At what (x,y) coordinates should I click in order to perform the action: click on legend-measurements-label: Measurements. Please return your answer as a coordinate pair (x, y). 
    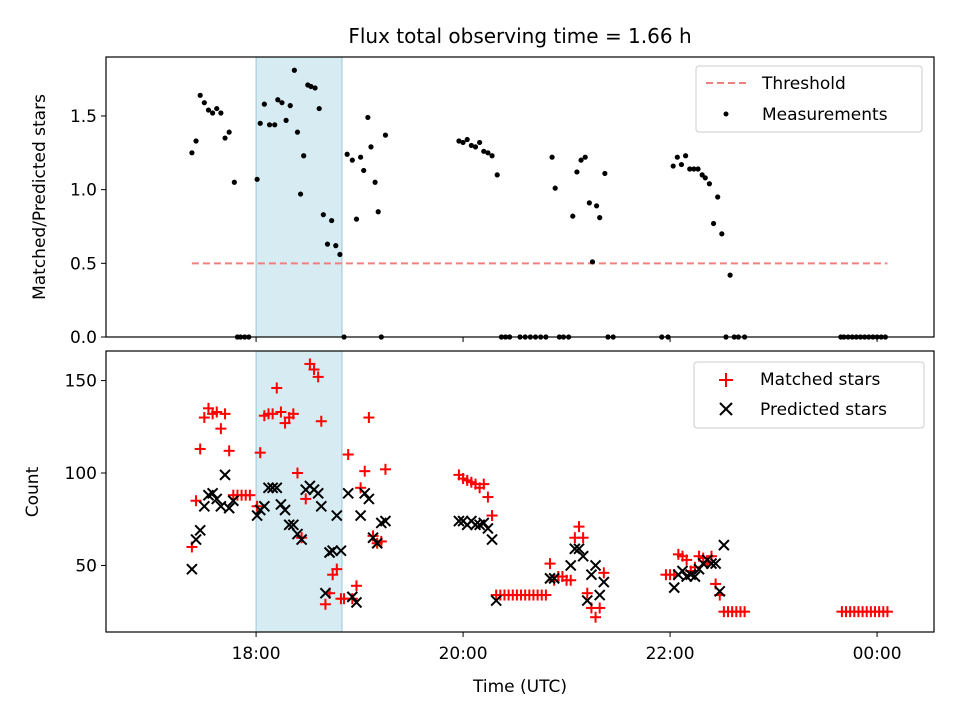
    Looking at the image, I should click on (825, 115).